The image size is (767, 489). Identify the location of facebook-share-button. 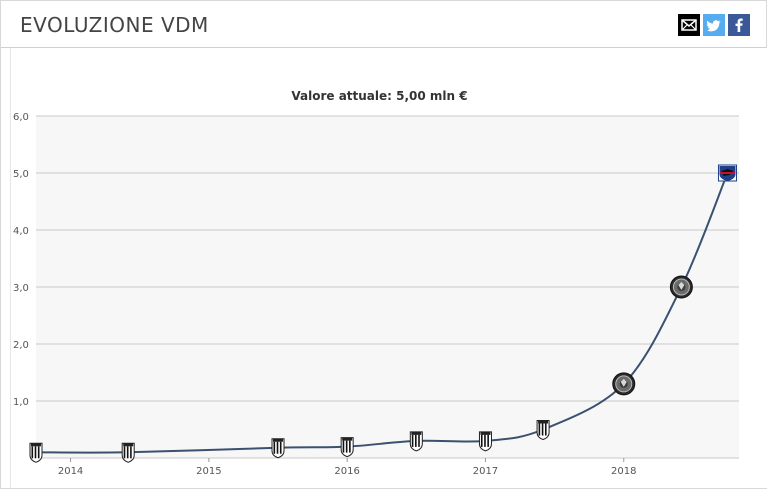
(739, 25).